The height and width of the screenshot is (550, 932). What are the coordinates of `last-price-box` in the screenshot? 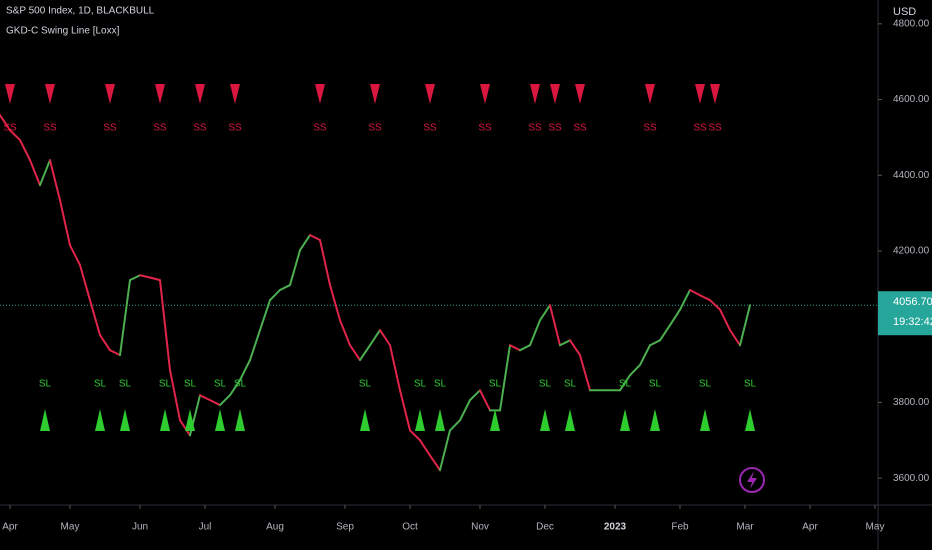 It's located at (905, 313).